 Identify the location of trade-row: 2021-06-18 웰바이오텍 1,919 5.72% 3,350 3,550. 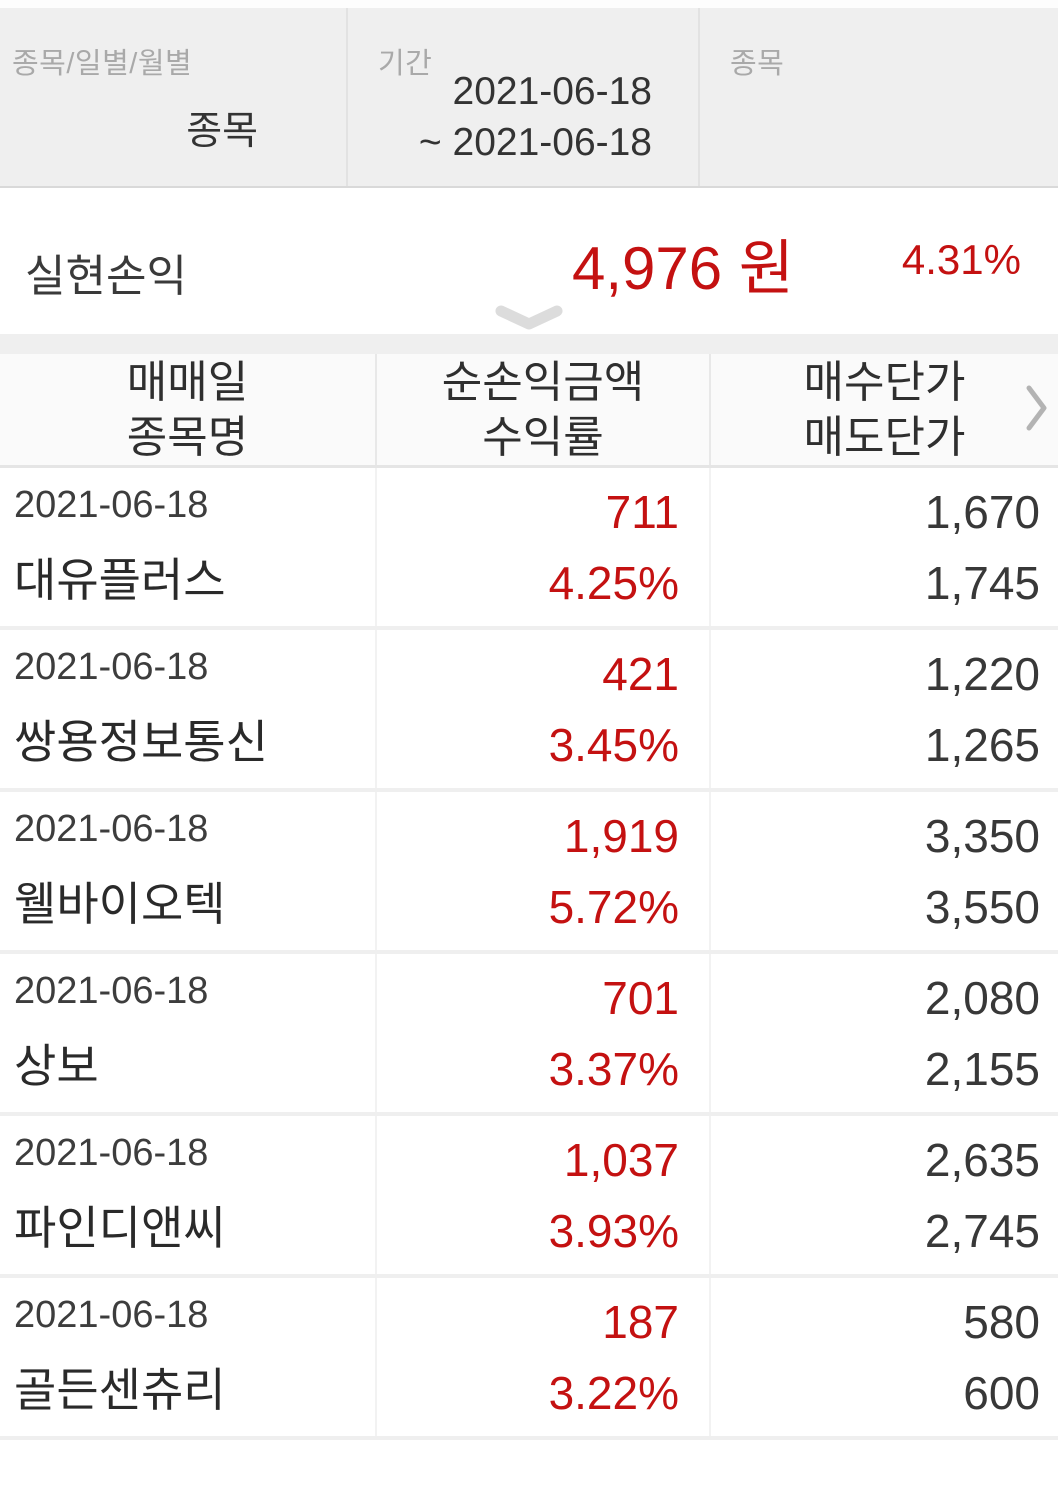
(529, 873).